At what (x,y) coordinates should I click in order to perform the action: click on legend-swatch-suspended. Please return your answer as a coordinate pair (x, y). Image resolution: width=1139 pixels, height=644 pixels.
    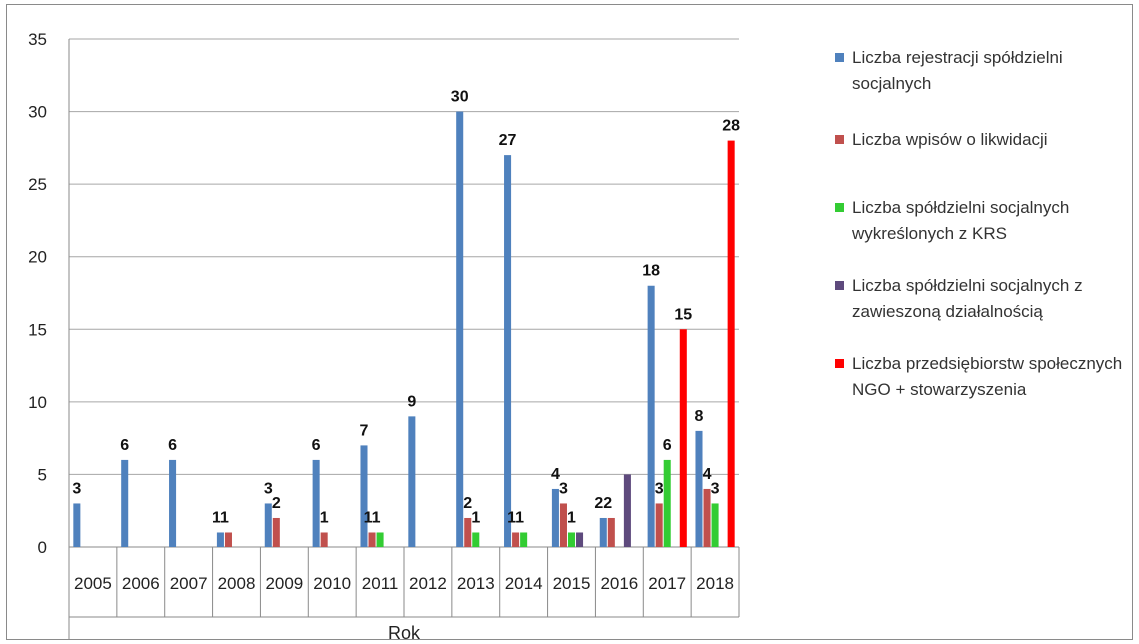
    Looking at the image, I should click on (839, 285).